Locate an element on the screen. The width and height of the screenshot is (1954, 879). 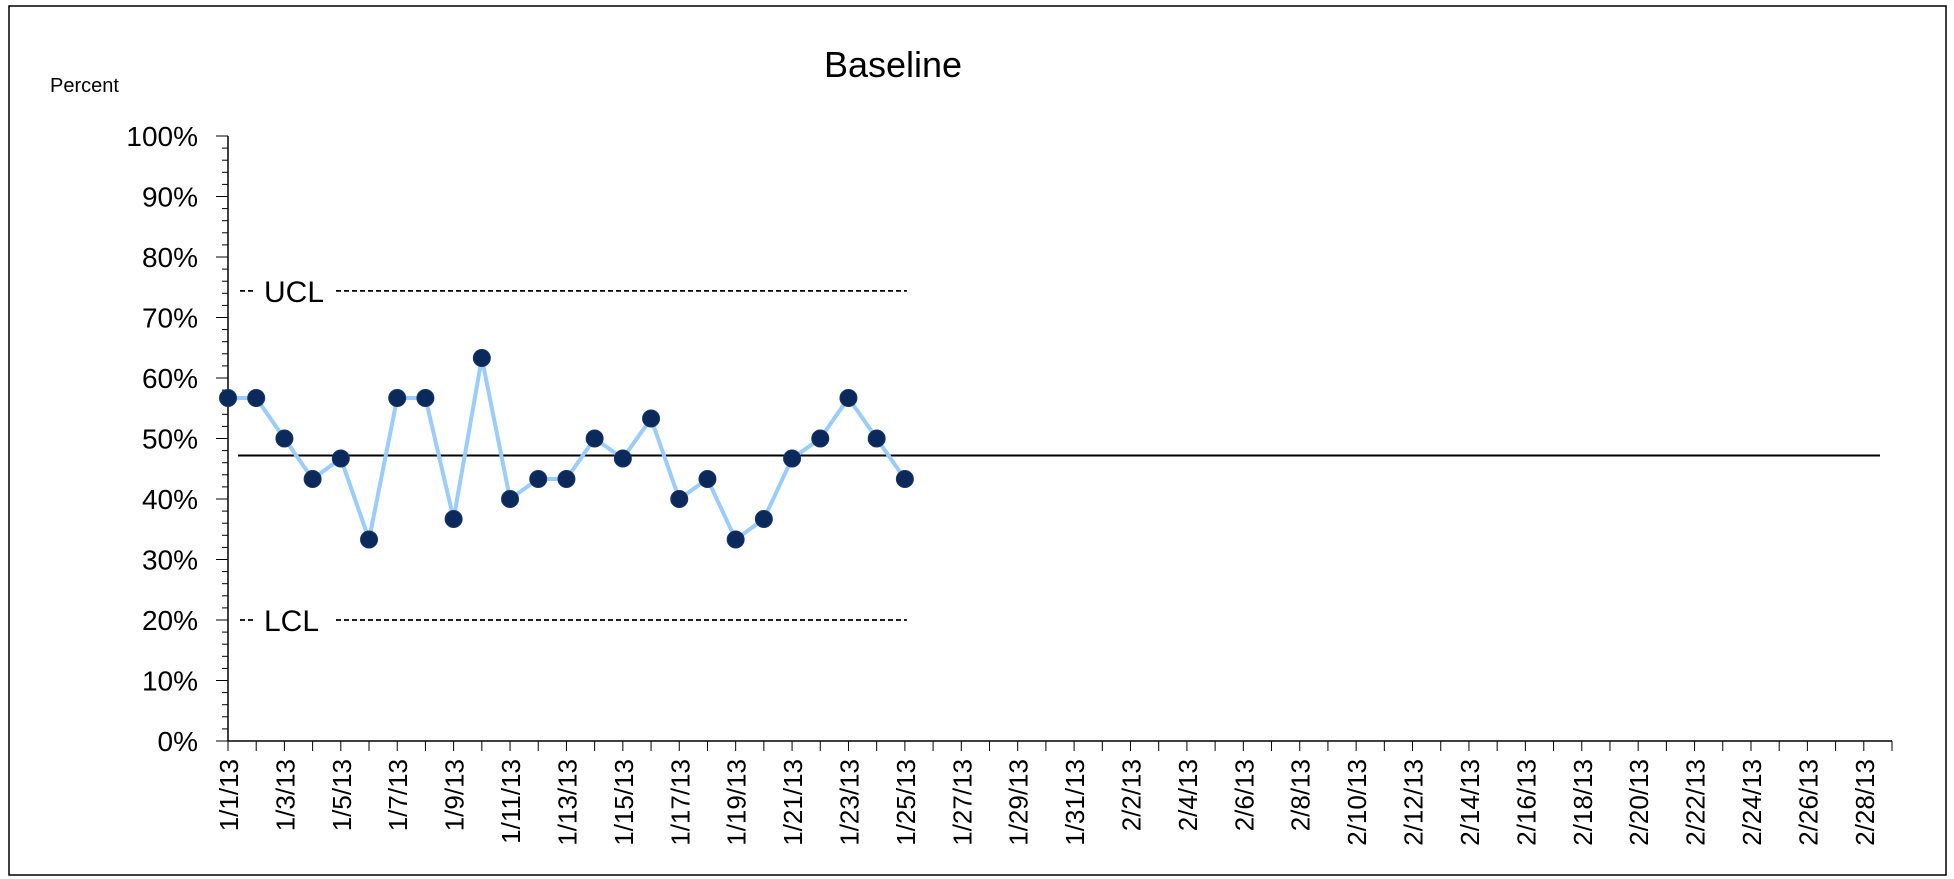
y-axis-label: Percent is located at coordinates (84, 86).